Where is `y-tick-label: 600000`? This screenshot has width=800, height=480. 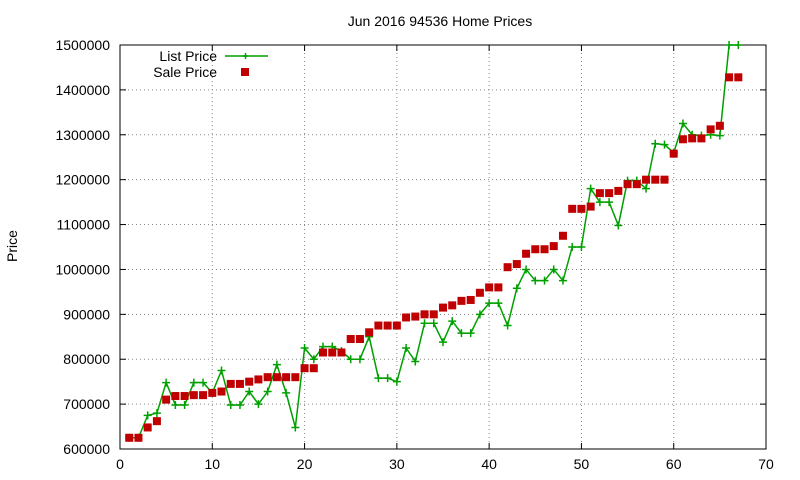
y-tick-label: 600000 is located at coordinates (86, 449).